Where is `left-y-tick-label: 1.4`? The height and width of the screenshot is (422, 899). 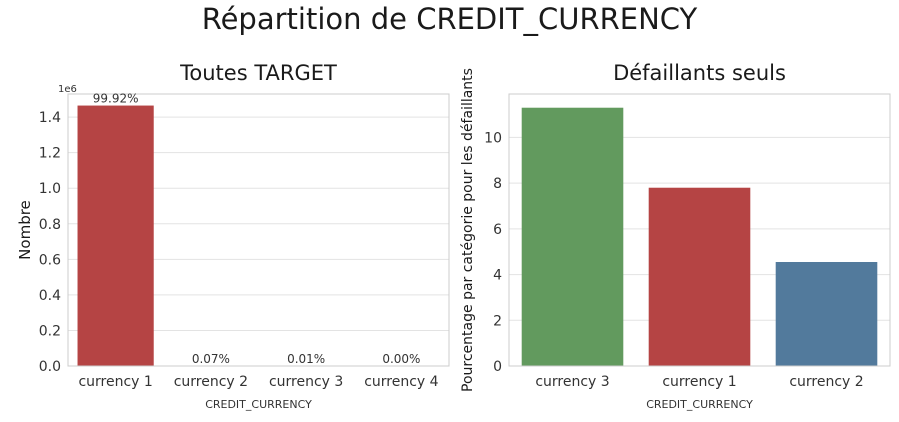
left-y-tick-label: 1.4 is located at coordinates (50, 118).